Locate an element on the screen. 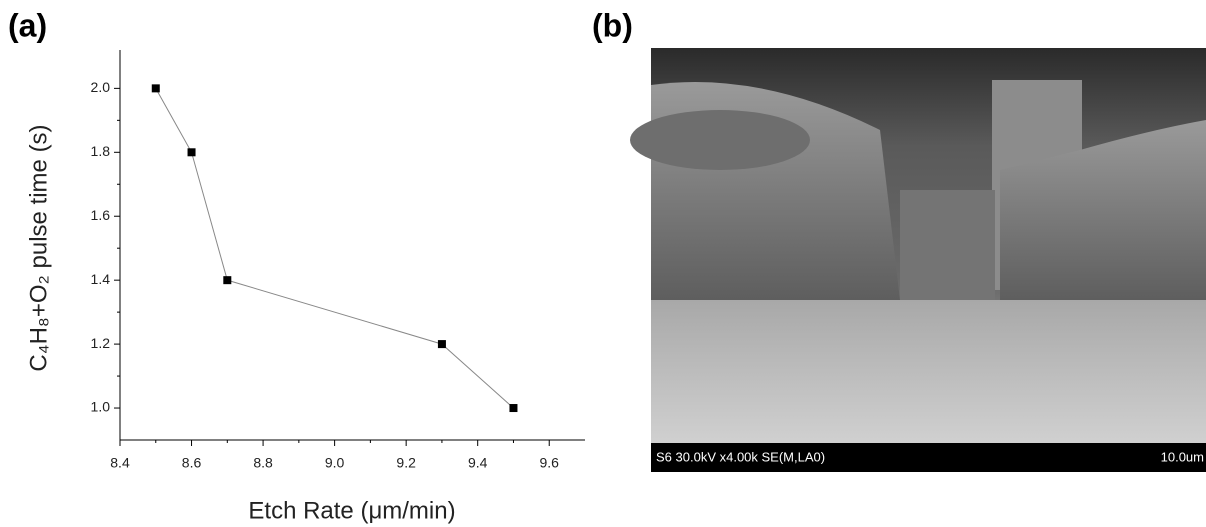 This screenshot has height=527, width=1206. x-tick-label: 9.0 is located at coordinates (335, 463).